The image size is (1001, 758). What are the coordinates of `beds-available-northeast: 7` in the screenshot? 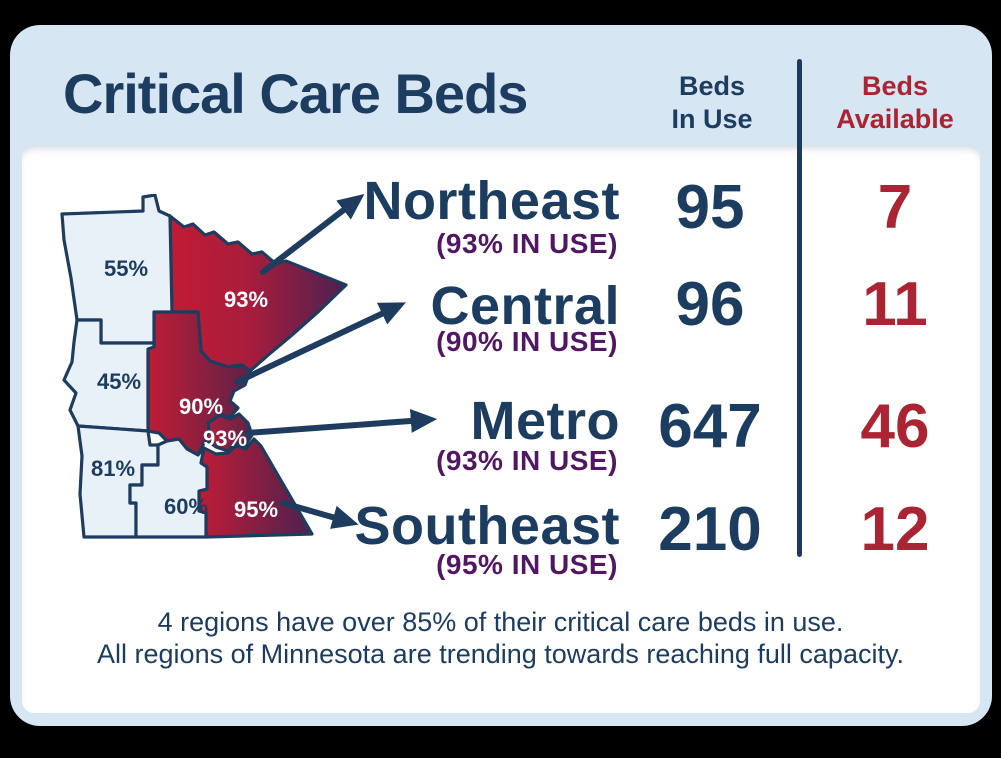 It's located at (895, 207).